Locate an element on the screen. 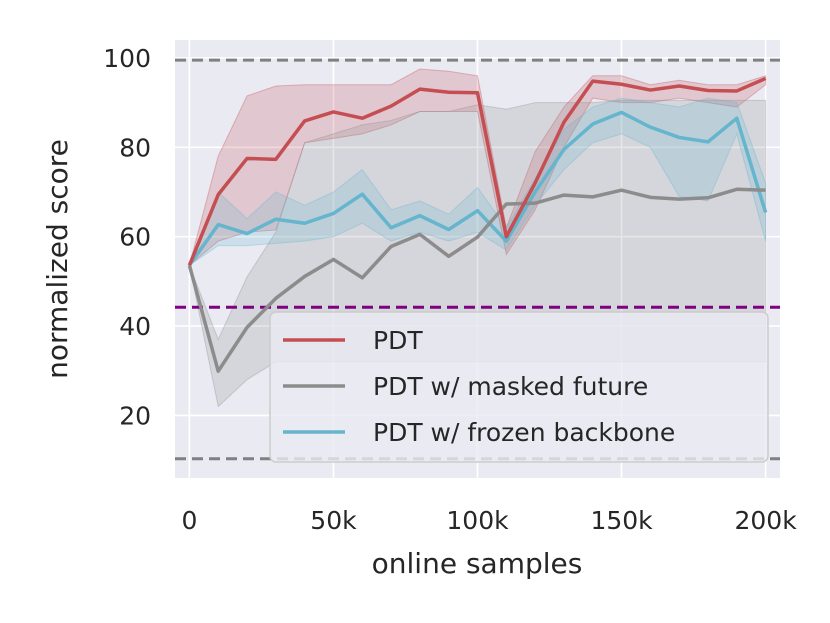 The width and height of the screenshot is (830, 623). y-tick-label: 60 is located at coordinates (135, 237).